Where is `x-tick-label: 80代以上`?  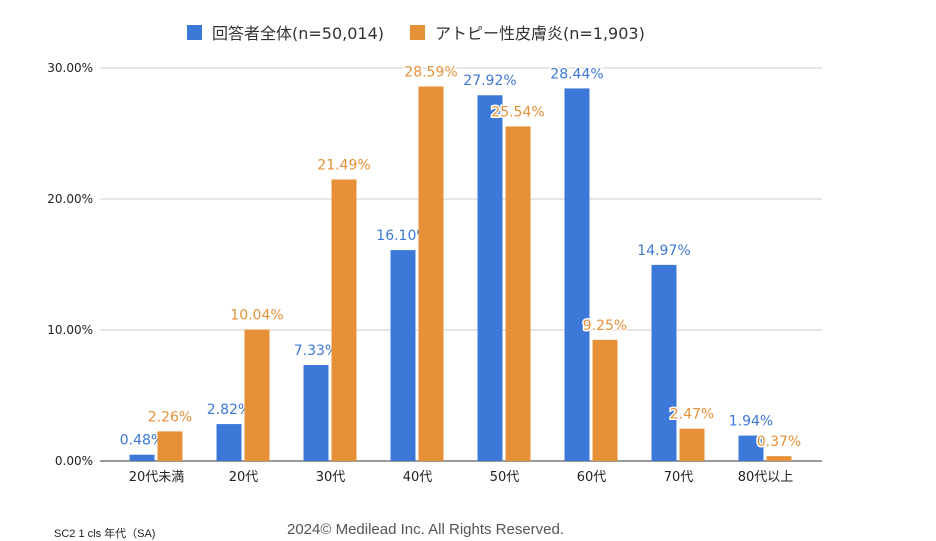 x-tick-label: 80代以上 is located at coordinates (766, 477).